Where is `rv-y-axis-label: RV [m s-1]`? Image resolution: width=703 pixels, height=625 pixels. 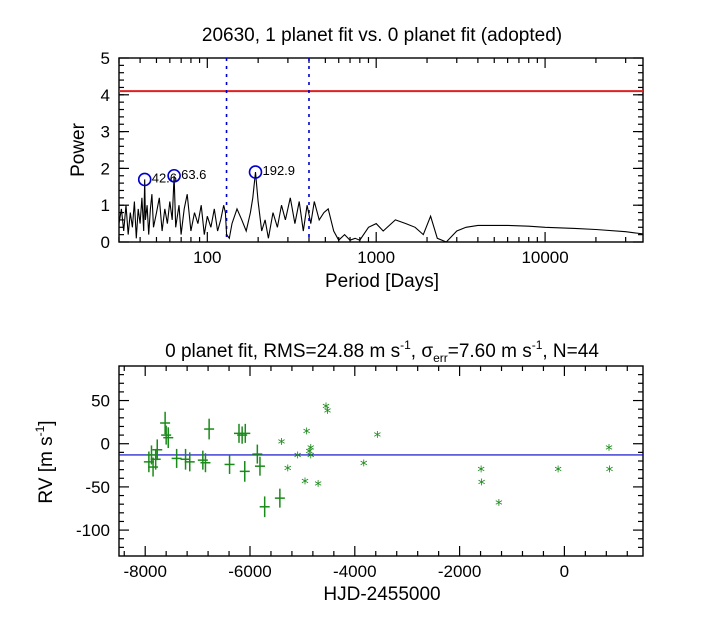 rv-y-axis-label: RV [m s-1] is located at coordinates (45, 461).